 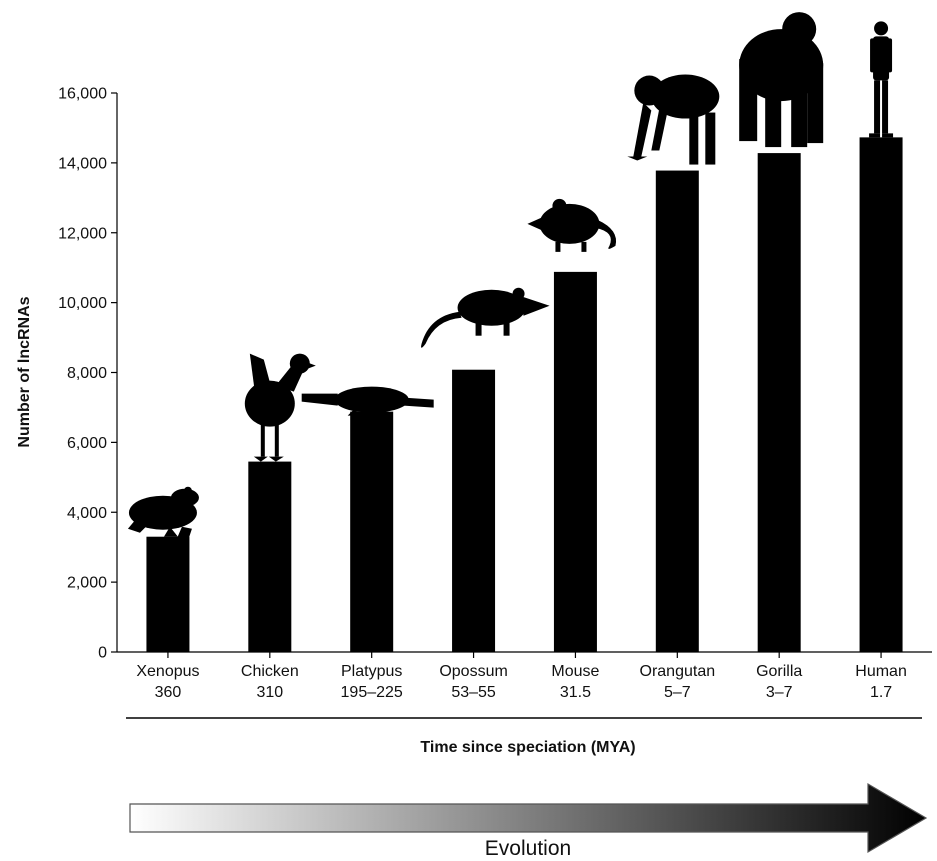 I want to click on x-tick-label-human: Human, so click(x=881, y=671).